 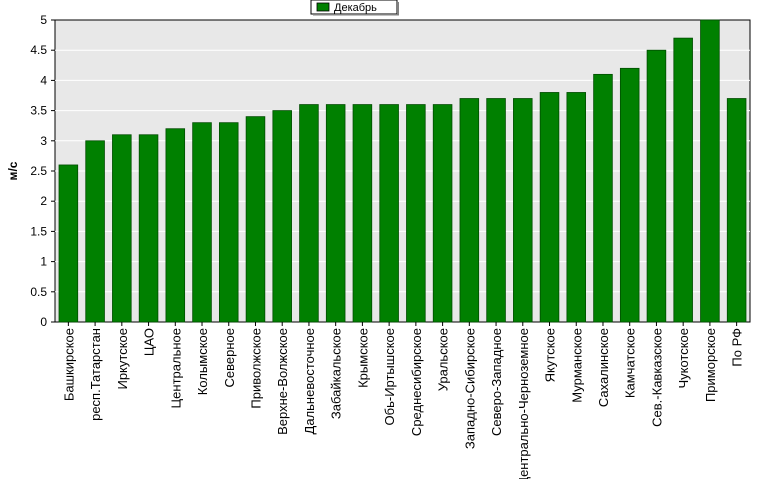 I want to click on legend-shadow-bottom, so click(x=356, y=15).